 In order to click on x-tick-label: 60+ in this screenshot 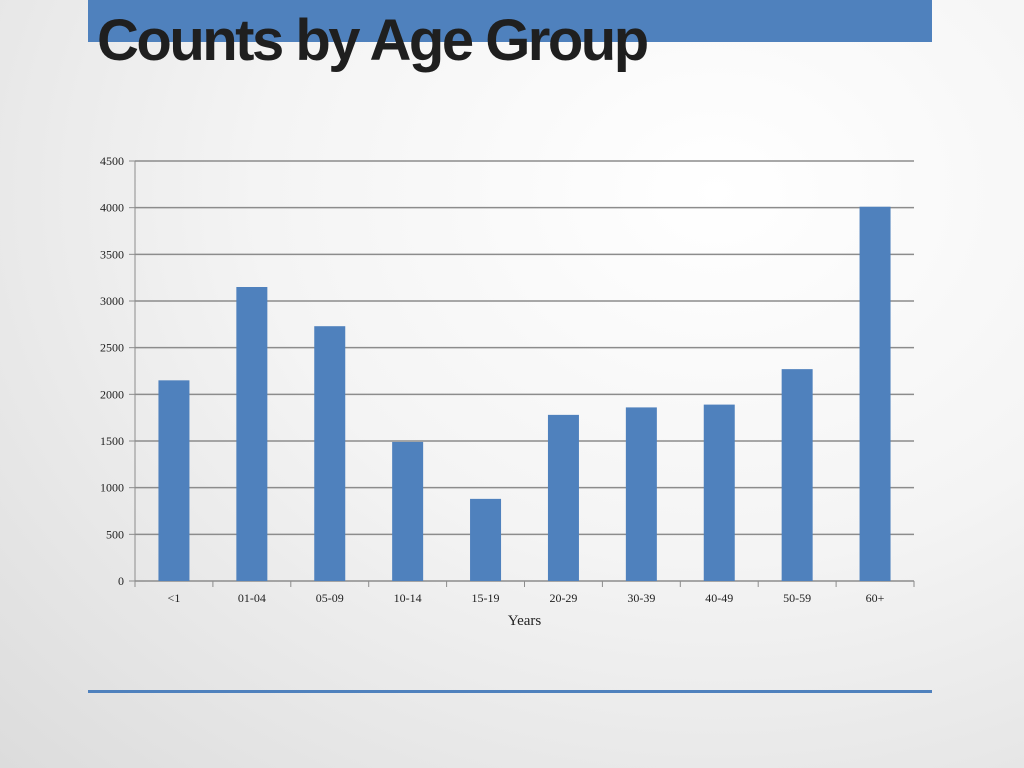, I will do `click(875, 598)`.